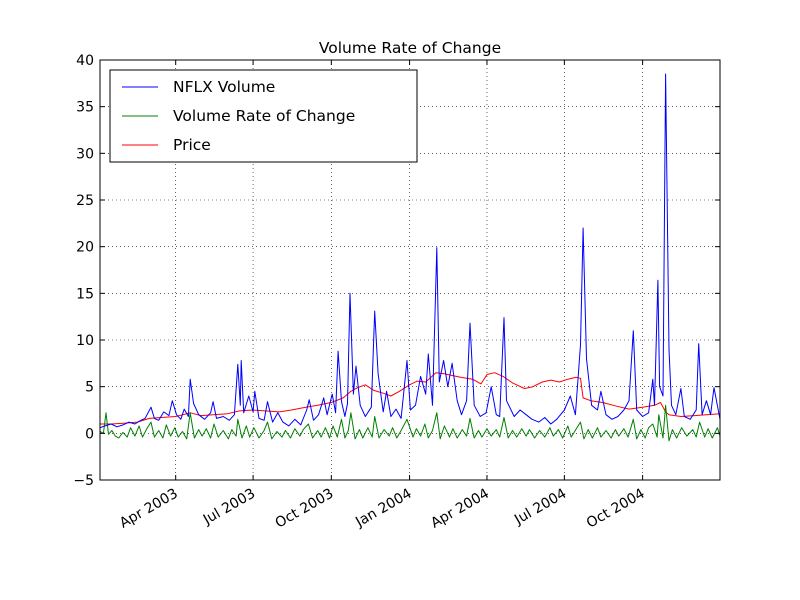 The height and width of the screenshot is (600, 800). What do you see at coordinates (410, 48) in the screenshot?
I see `chart-title: Volume Rate of Change` at bounding box center [410, 48].